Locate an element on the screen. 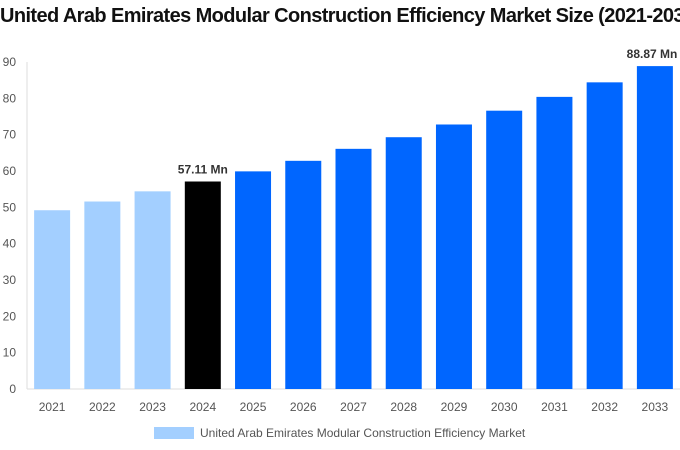  y-tick-label: 70 is located at coordinates (10, 135).